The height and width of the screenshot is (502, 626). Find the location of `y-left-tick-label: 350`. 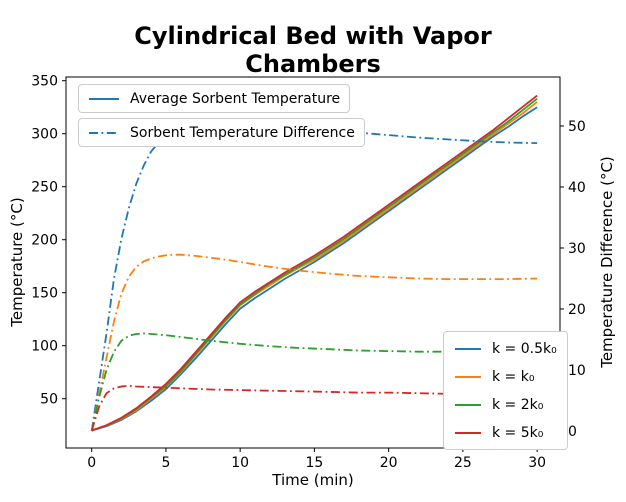

y-left-tick-label: 350 is located at coordinates (44, 82).